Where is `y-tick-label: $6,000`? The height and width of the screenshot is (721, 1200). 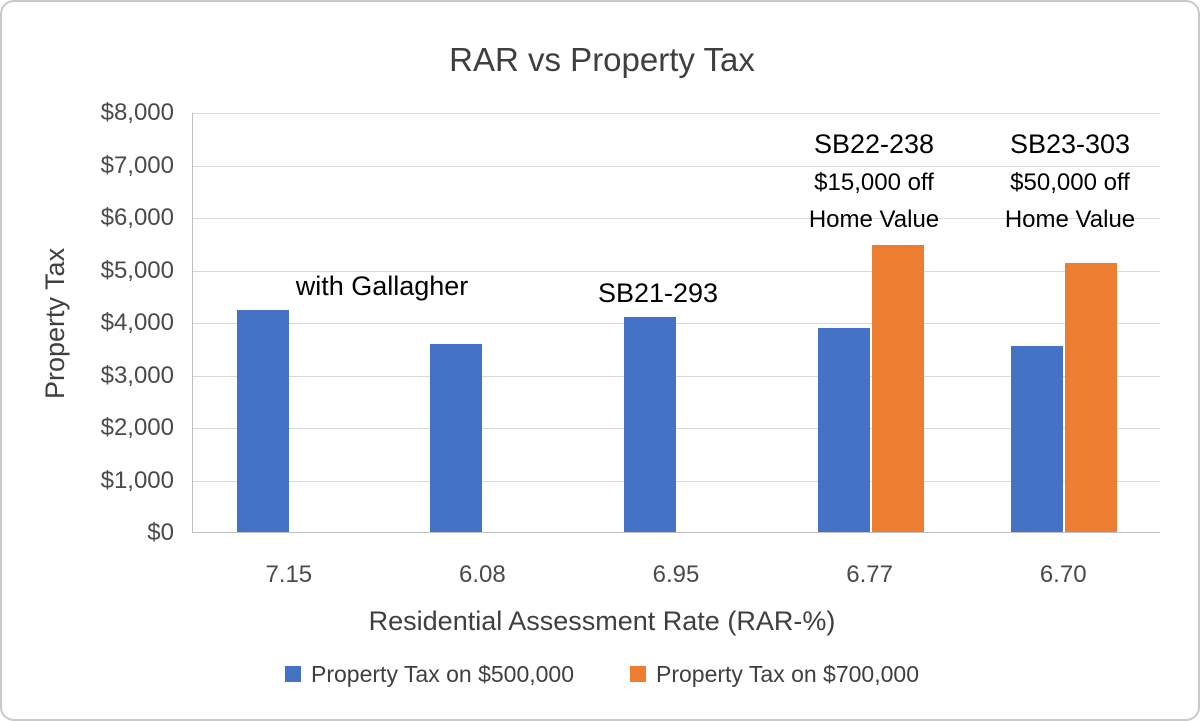
y-tick-label: $6,000 is located at coordinates (137, 217).